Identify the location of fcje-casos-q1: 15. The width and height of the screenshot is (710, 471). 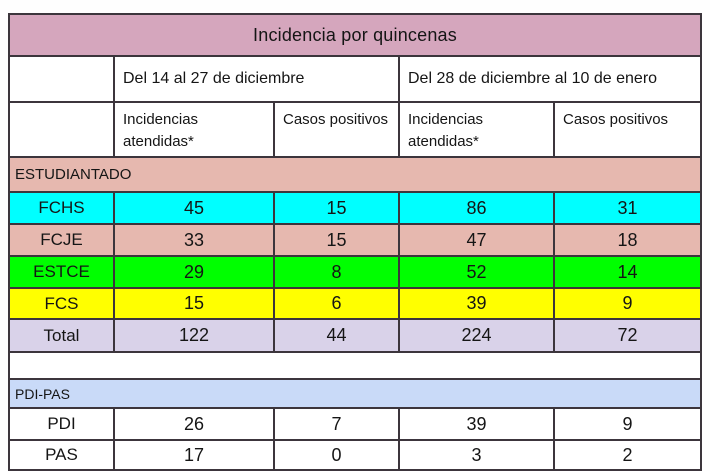
(336, 240).